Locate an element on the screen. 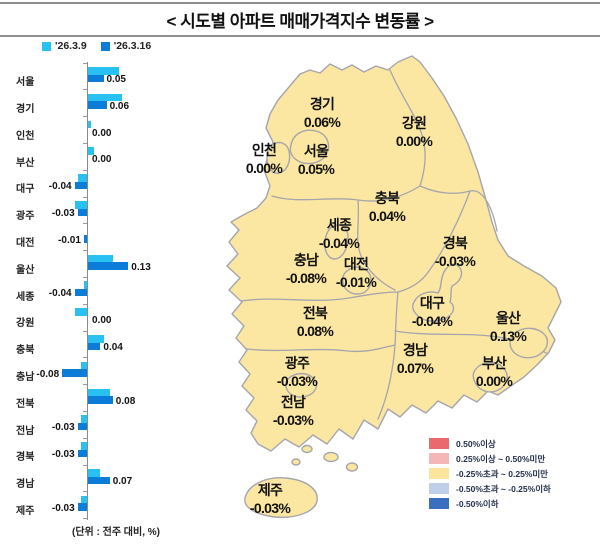  map-label-gangwon: 강원 0.00% is located at coordinates (414, 132).